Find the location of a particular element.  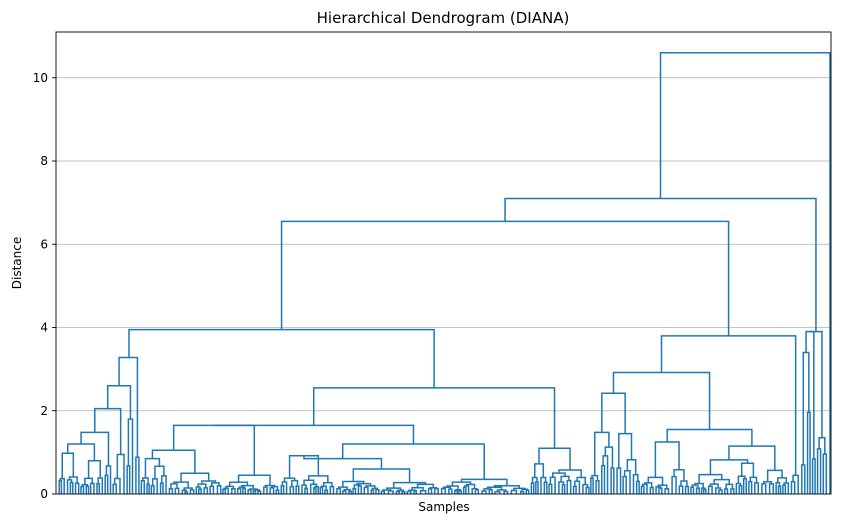

chart-title: Hierarchical Dendrogram (DIANA) is located at coordinates (443, 18).